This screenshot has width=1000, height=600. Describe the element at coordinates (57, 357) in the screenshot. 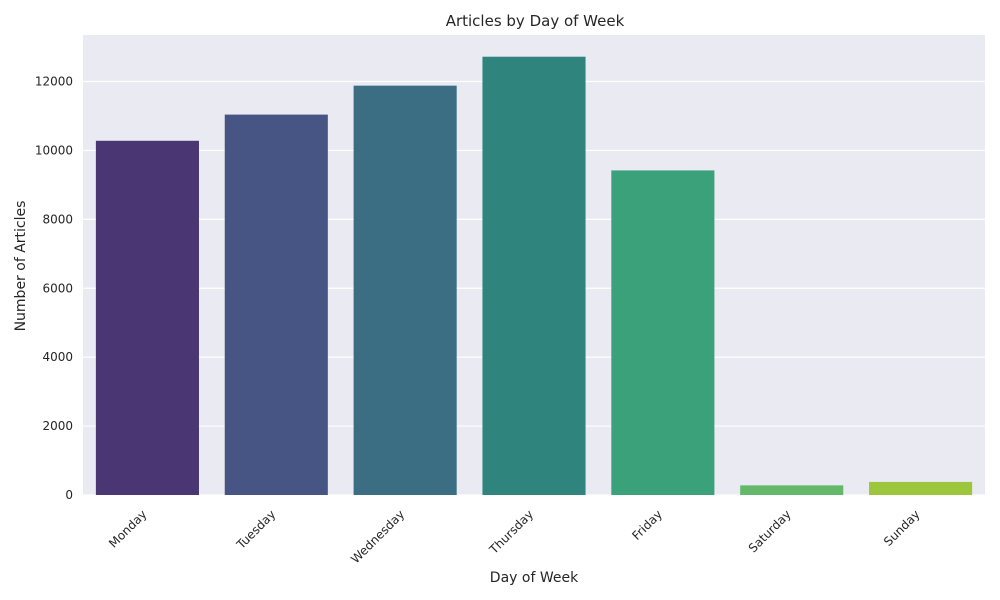

I see `y-tick-label: 4000` at that location.